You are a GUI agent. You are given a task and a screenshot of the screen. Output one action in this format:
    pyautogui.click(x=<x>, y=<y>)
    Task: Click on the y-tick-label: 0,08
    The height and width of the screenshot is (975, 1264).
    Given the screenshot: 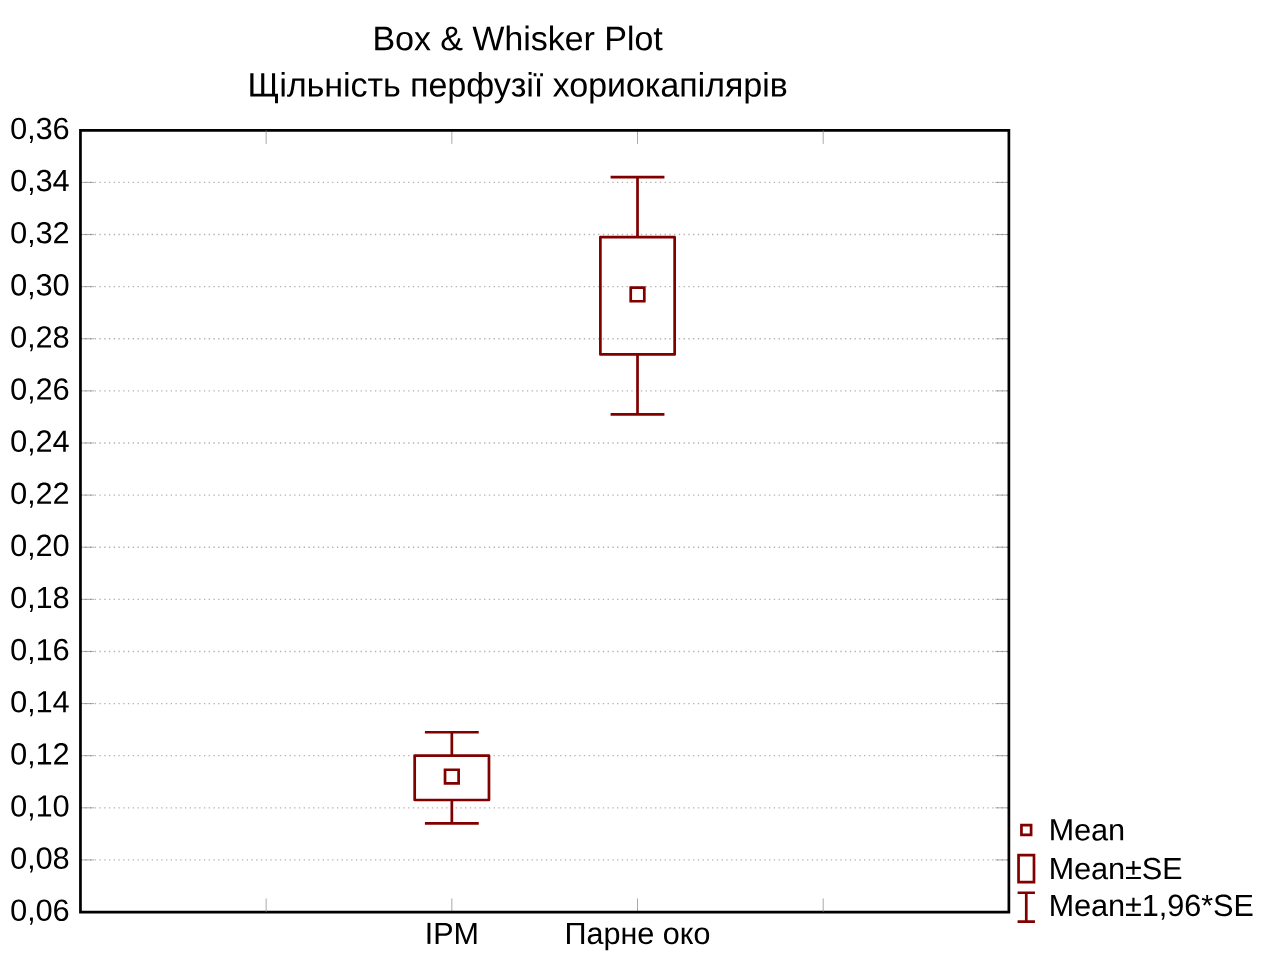 What is the action you would take?
    pyautogui.click(x=40, y=860)
    